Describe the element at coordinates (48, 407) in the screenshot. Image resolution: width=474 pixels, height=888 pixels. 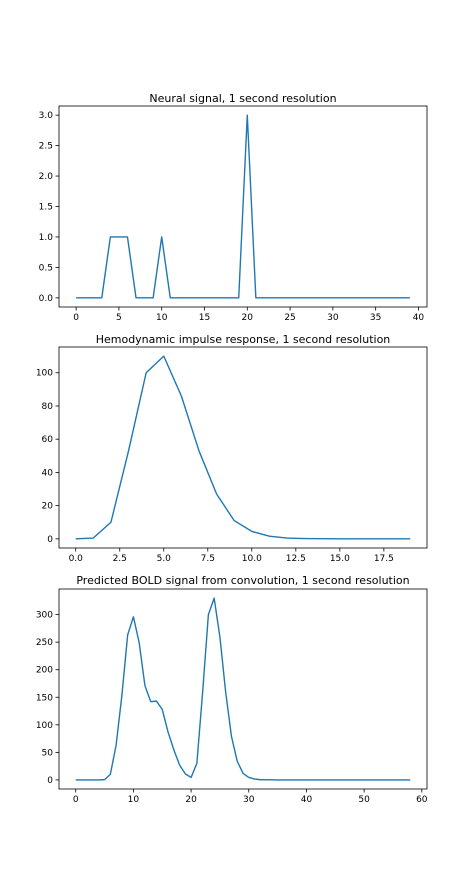
I see `y-tick-label: 80` at that location.